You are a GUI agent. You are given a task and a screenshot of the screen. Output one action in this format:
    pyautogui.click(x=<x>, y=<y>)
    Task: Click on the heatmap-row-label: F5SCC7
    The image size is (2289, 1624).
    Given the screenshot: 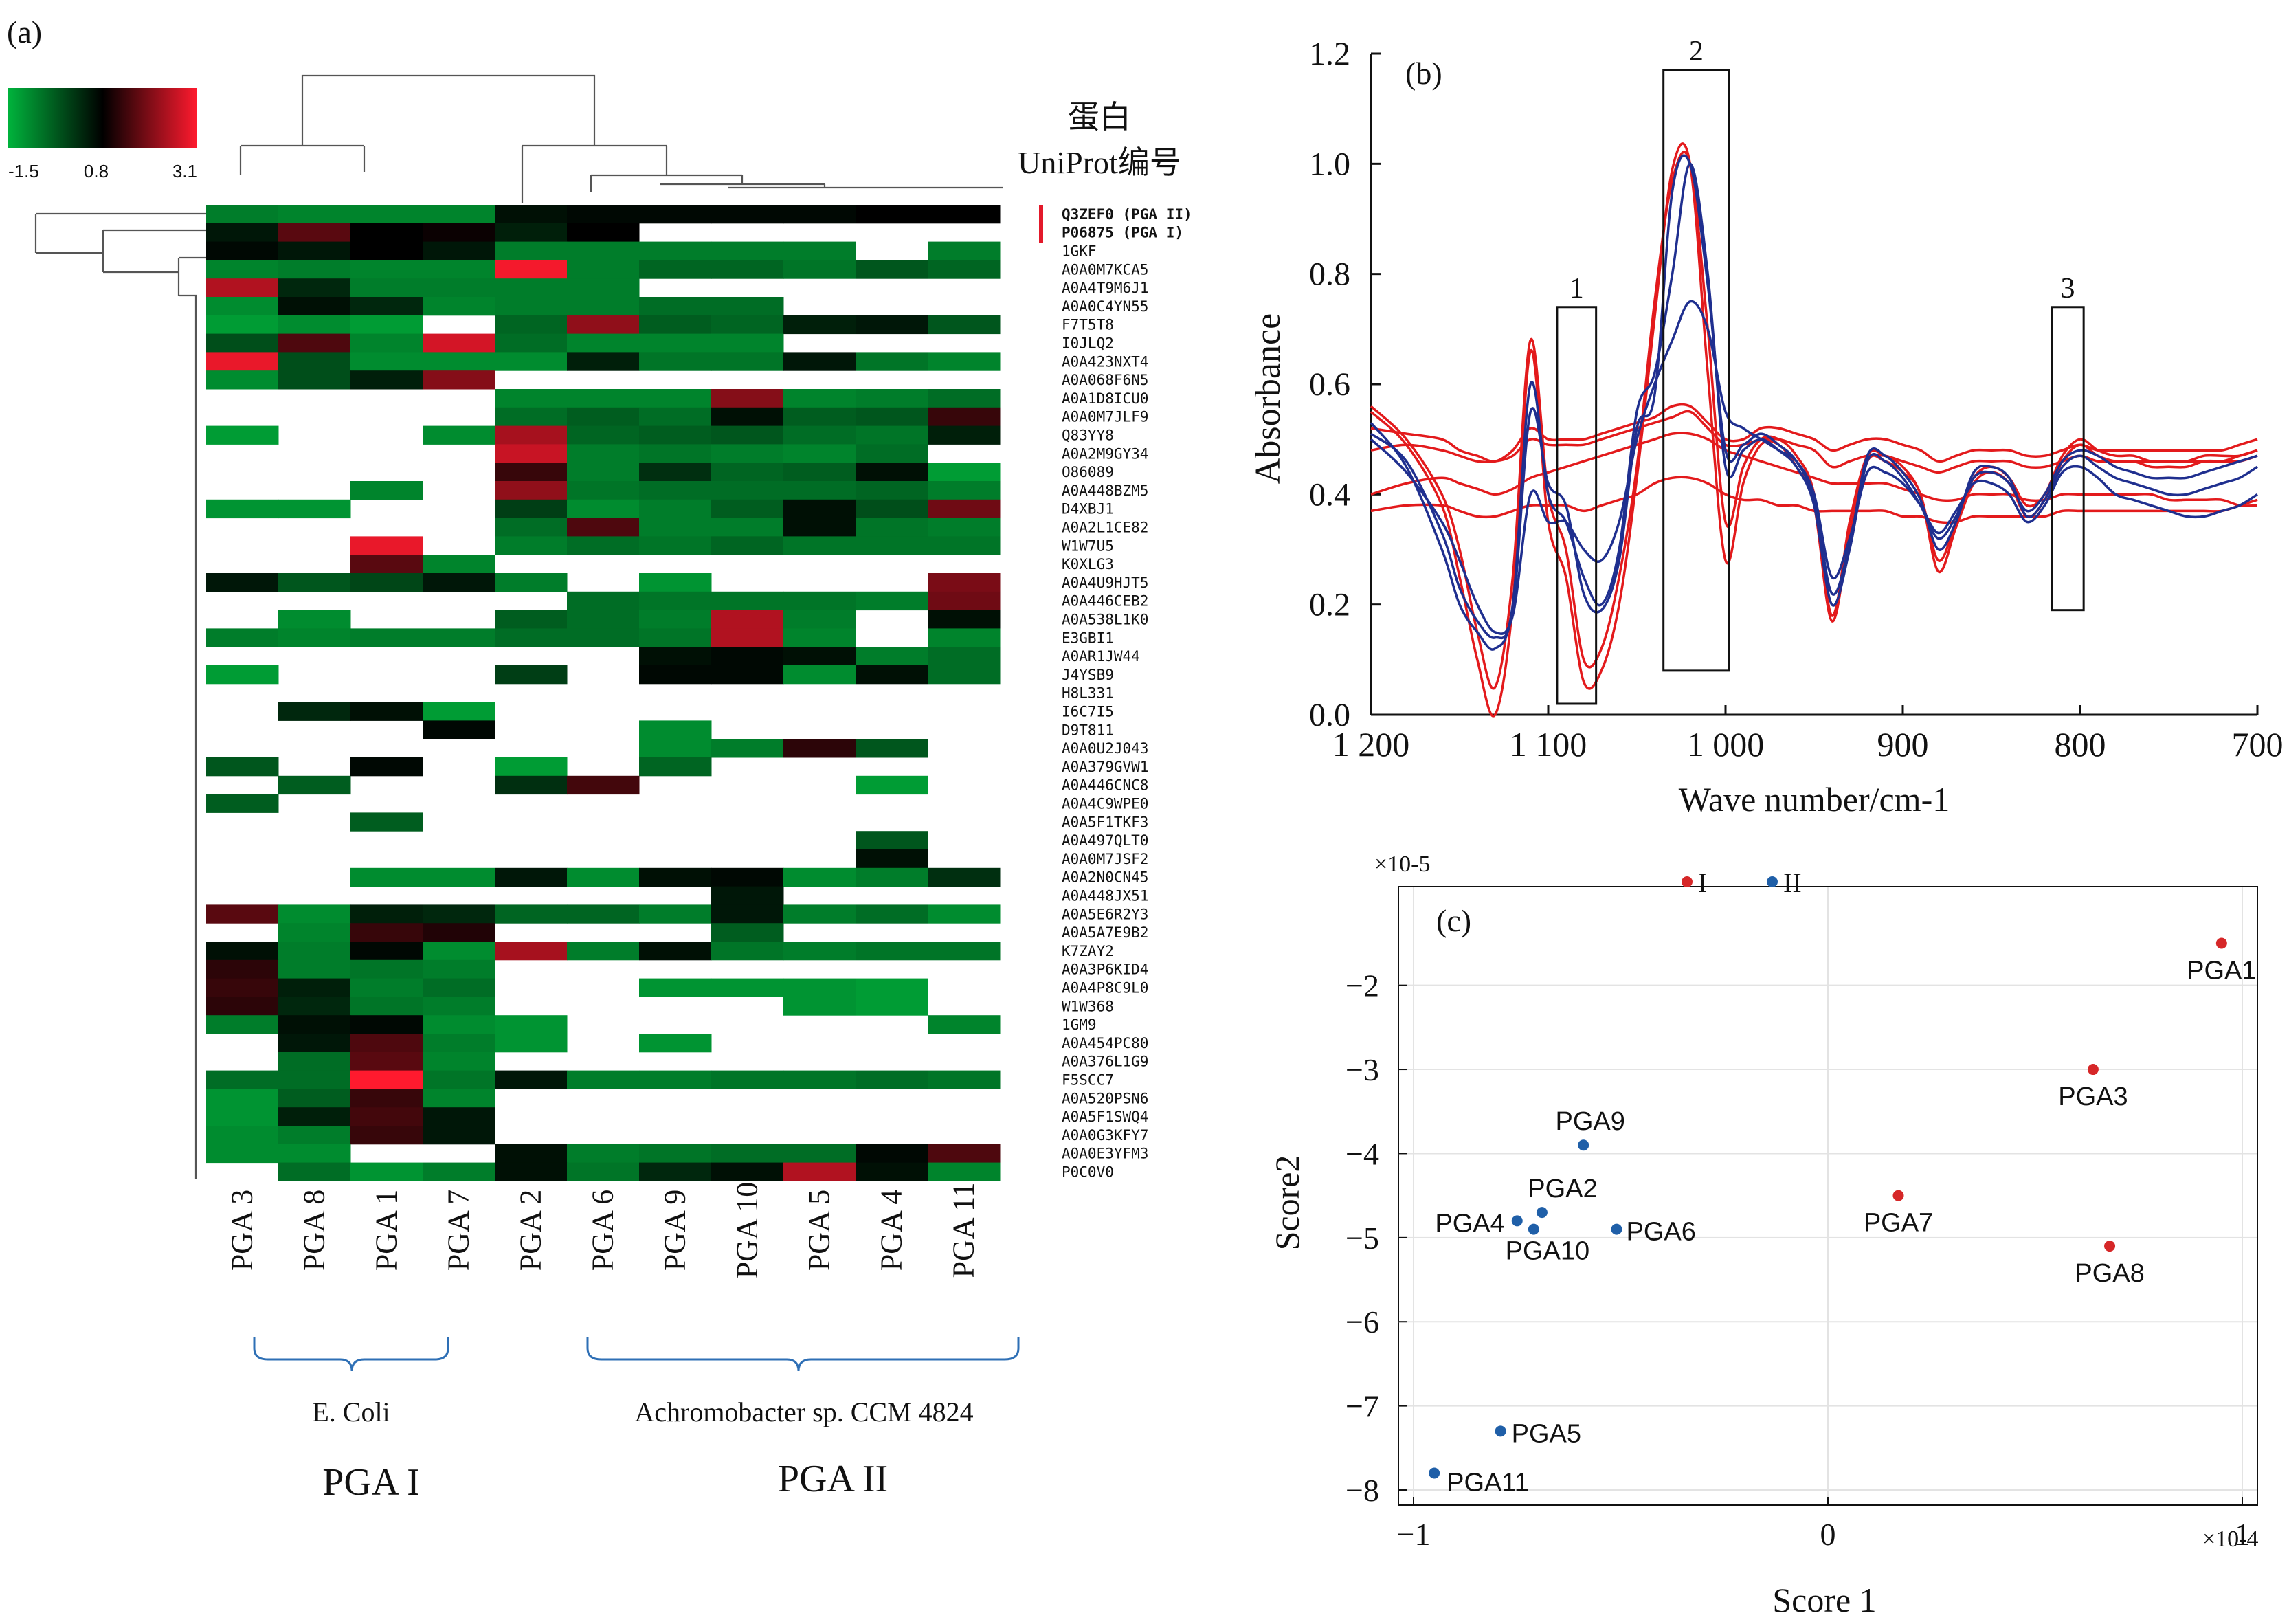 What is the action you would take?
    pyautogui.click(x=1088, y=1080)
    